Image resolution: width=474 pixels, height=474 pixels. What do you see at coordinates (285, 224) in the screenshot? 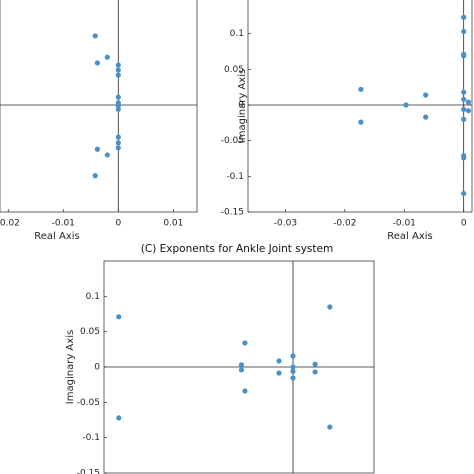
I see `x-tick-label: -0.03` at bounding box center [285, 224].